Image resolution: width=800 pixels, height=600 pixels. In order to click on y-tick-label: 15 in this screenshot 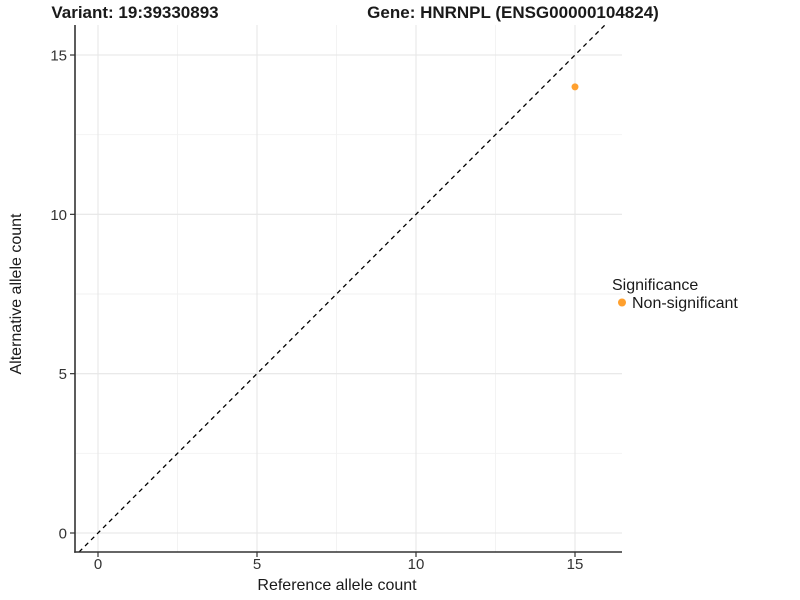, I will do `click(58, 56)`.